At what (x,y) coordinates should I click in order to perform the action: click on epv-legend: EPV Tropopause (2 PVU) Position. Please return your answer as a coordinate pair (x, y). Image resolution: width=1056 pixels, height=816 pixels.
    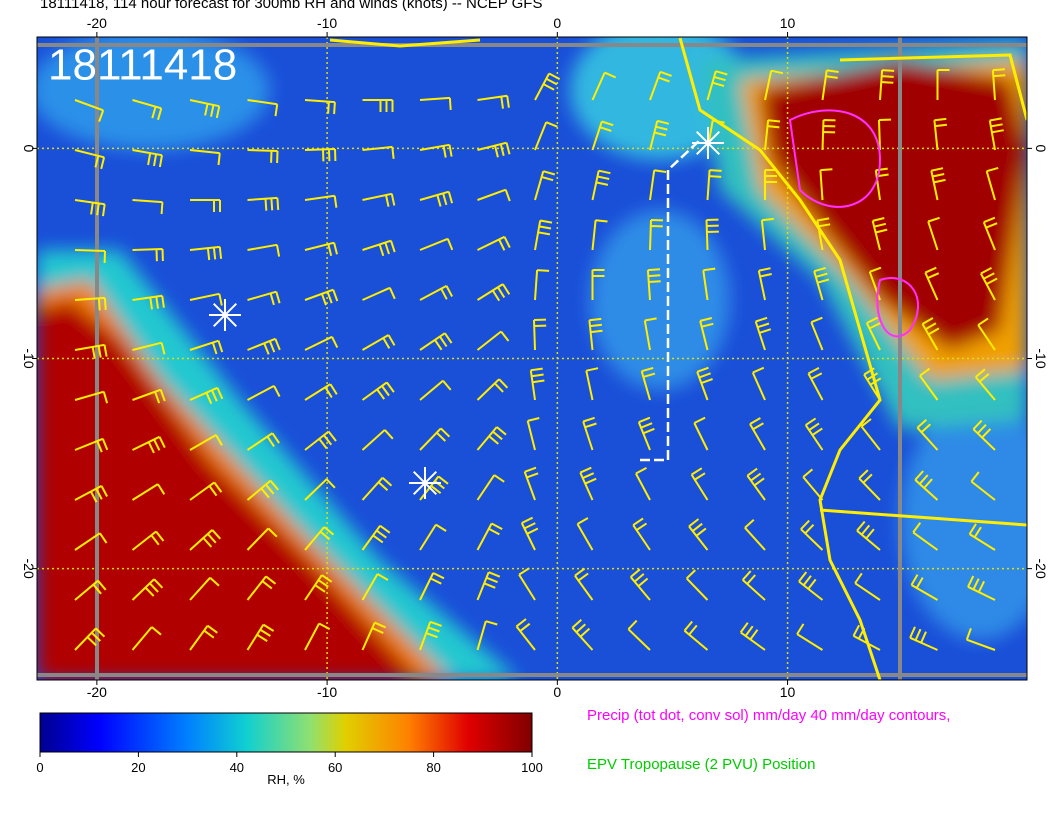
    Looking at the image, I should click on (701, 764).